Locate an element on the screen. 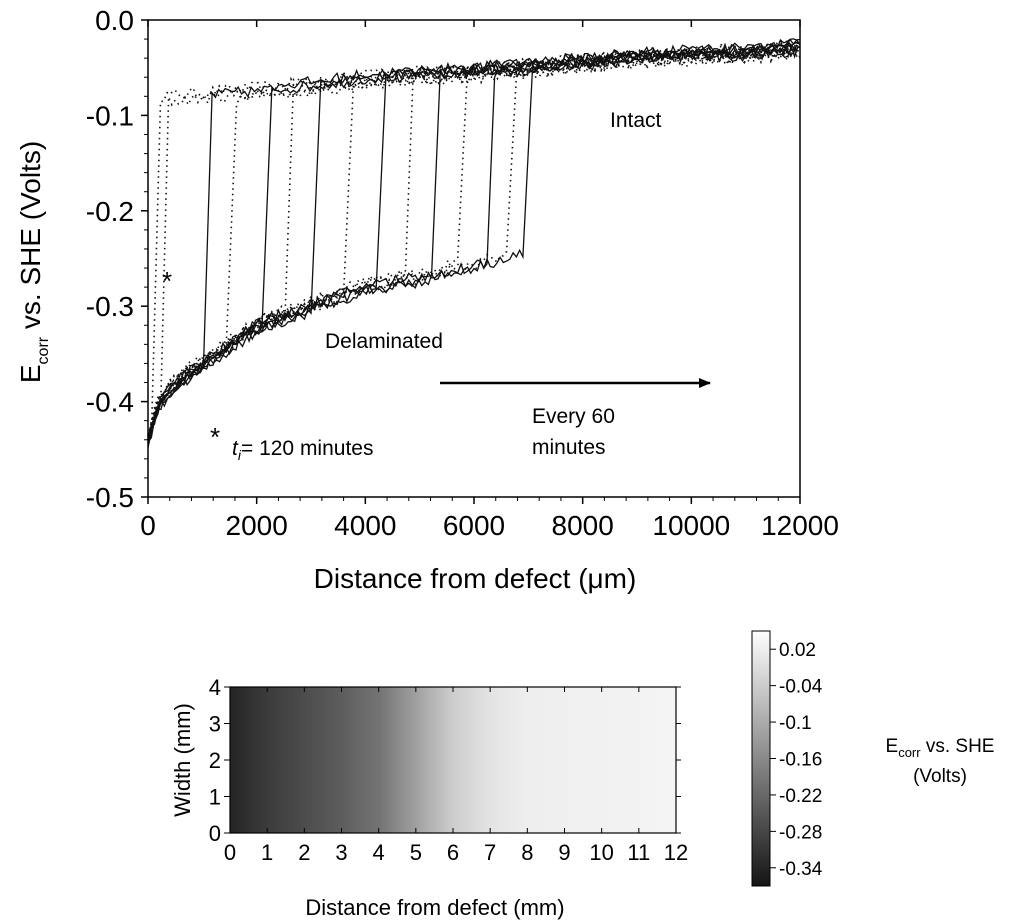  heatmap-x-tick-label: 1 is located at coordinates (267, 852).